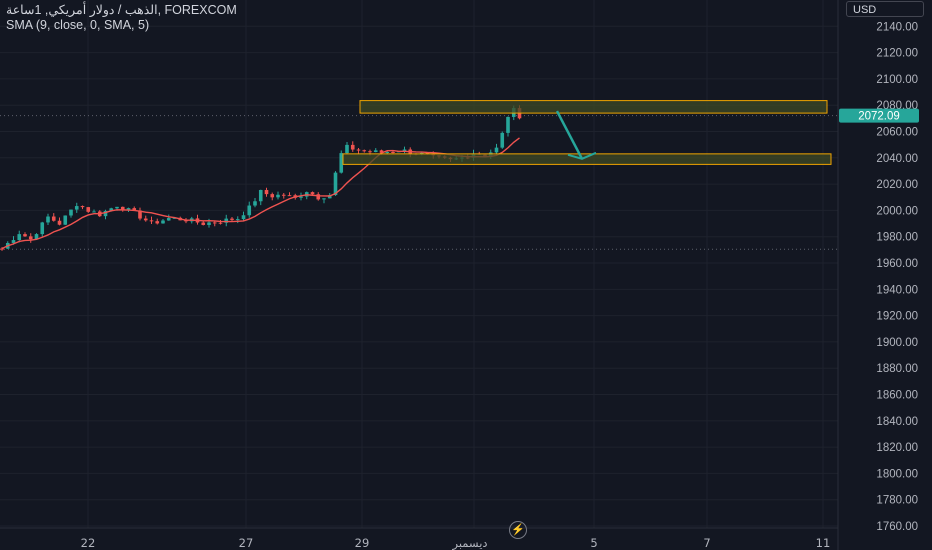 The height and width of the screenshot is (550, 932). Describe the element at coordinates (897, 317) in the screenshot. I see `price-tick-label: 1920.00` at that location.